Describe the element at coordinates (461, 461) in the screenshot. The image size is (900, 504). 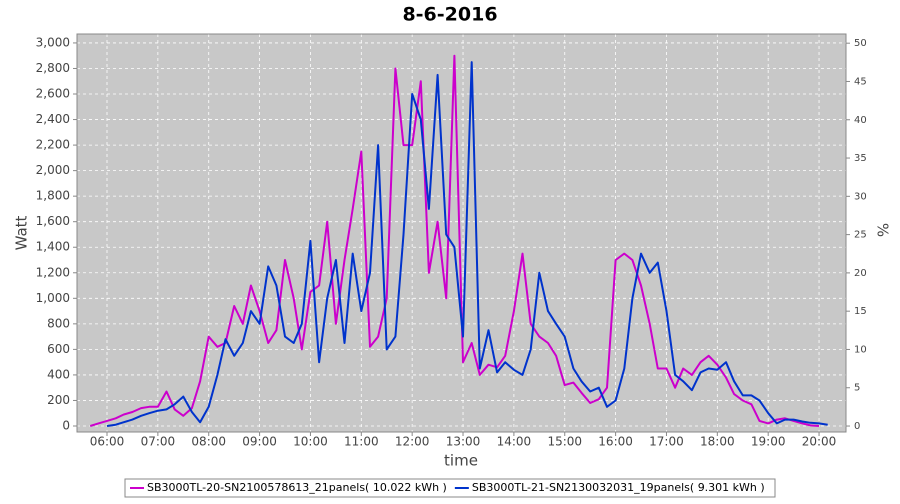
I see `x-axis-label: time` at that location.